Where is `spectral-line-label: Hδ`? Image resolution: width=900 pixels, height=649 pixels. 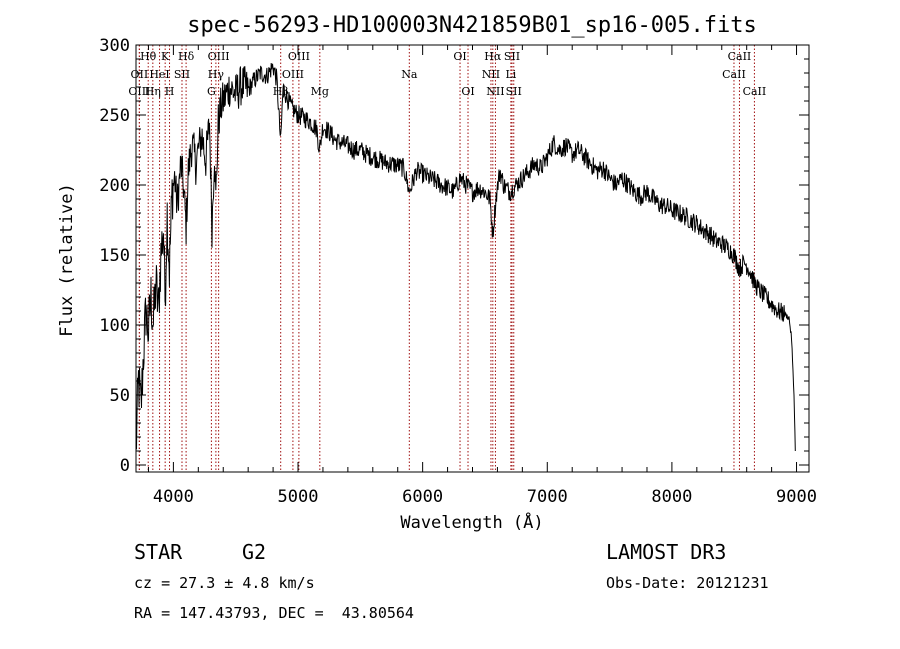 spectral-line-label: Hδ is located at coordinates (186, 56).